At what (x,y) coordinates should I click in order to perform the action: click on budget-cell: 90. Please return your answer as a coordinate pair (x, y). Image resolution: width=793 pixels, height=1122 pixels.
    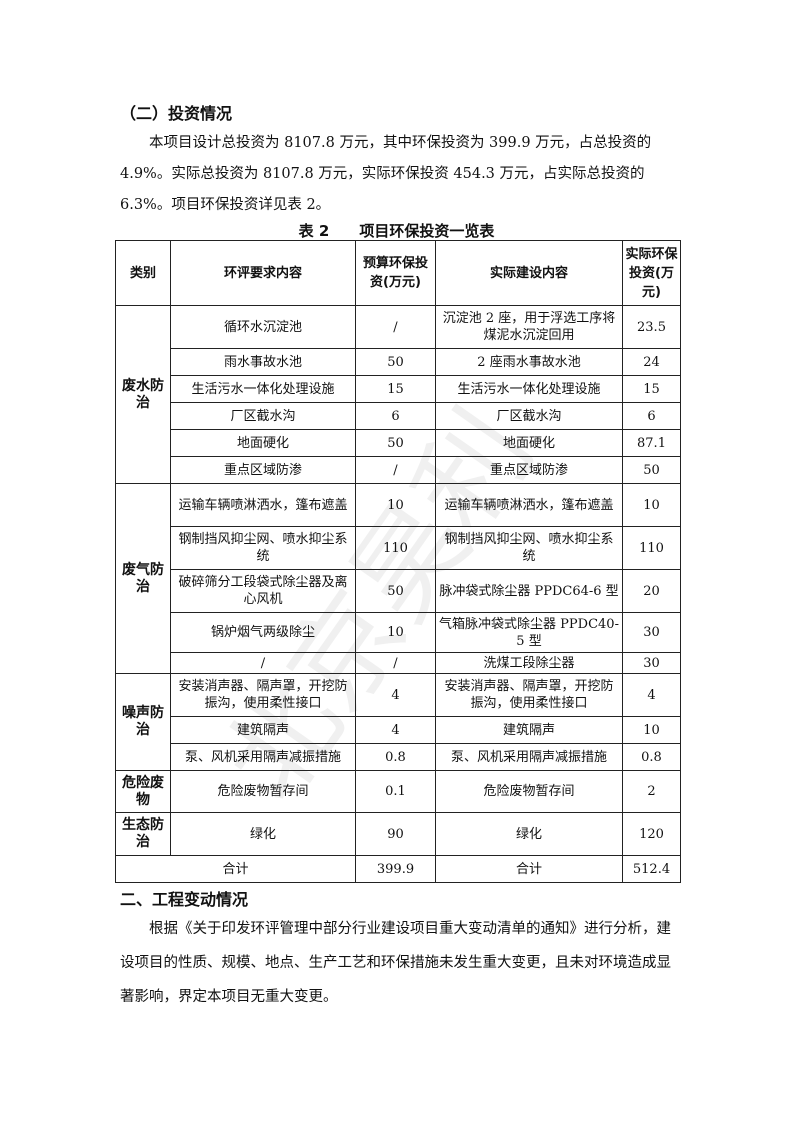
    Looking at the image, I should click on (395, 834).